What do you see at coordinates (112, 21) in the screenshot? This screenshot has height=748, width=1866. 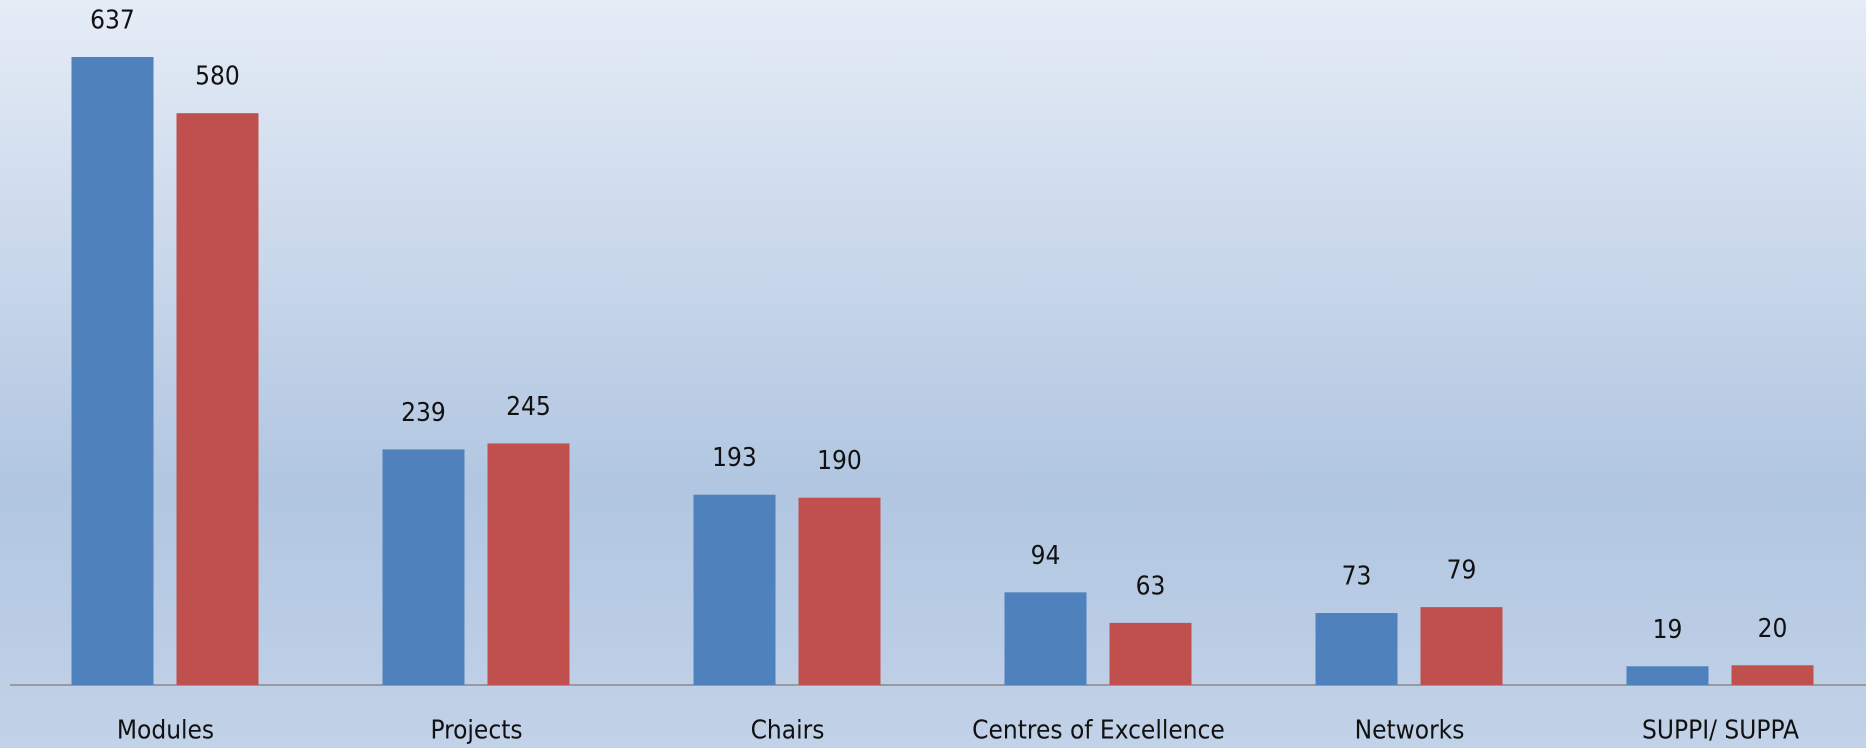 I see `value-label: 637` at bounding box center [112, 21].